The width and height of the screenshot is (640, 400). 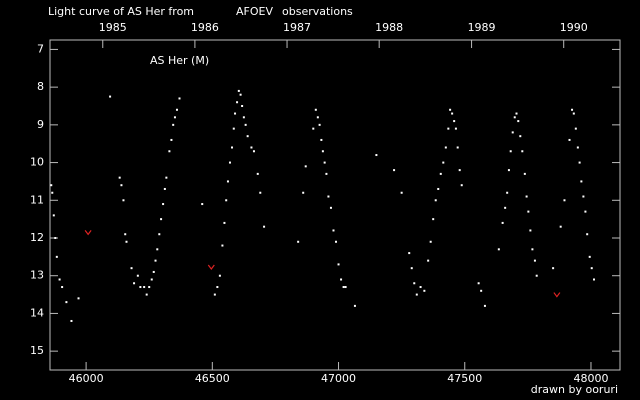 What do you see at coordinates (464, 378) in the screenshot?
I see `x-tick-label: 47500` at bounding box center [464, 378].